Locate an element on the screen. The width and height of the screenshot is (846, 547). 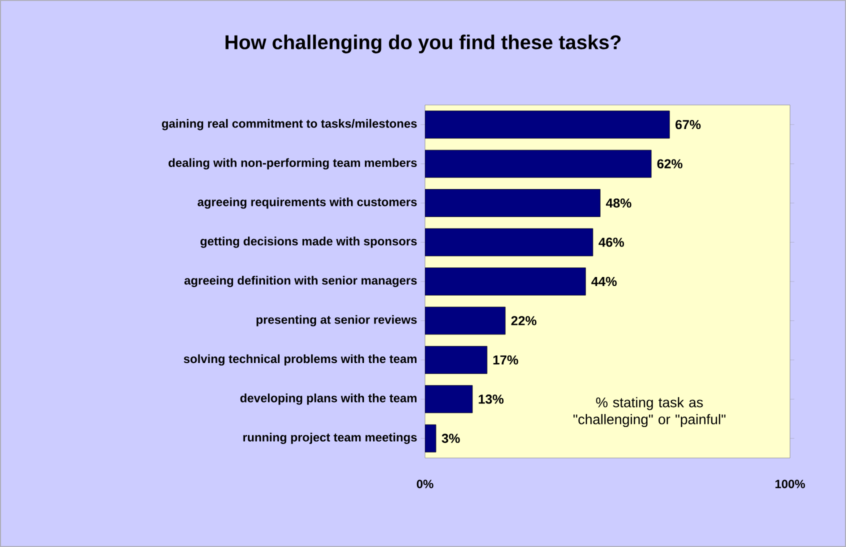
y-tick-label: gaining real commitment to tasks/milestones is located at coordinates (289, 124).